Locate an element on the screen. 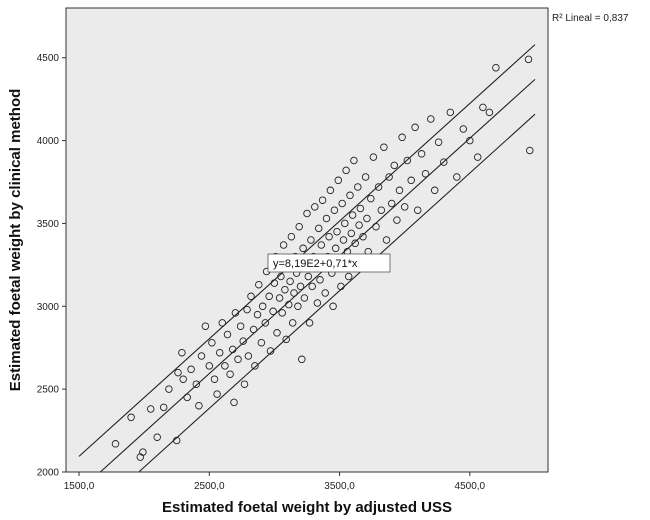 This screenshot has height=520, width=650. fit-equation-box is located at coordinates (329, 263).